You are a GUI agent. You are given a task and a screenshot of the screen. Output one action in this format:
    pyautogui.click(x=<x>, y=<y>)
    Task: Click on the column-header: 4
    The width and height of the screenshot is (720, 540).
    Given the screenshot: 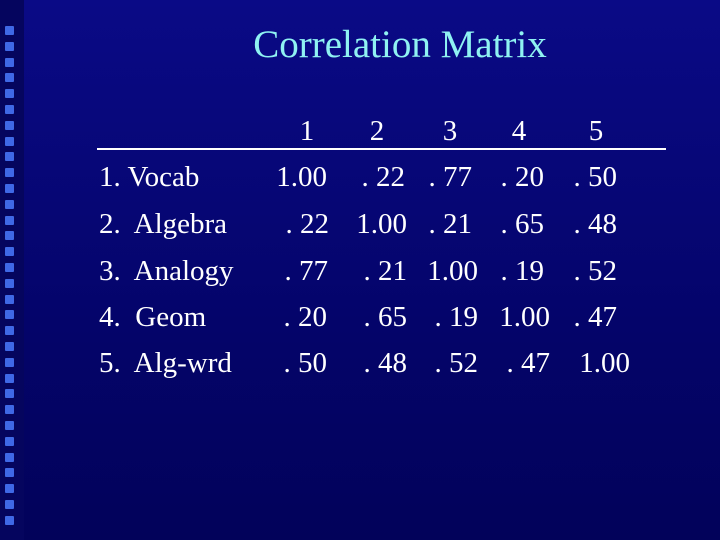 What is the action you would take?
    pyautogui.click(x=519, y=131)
    